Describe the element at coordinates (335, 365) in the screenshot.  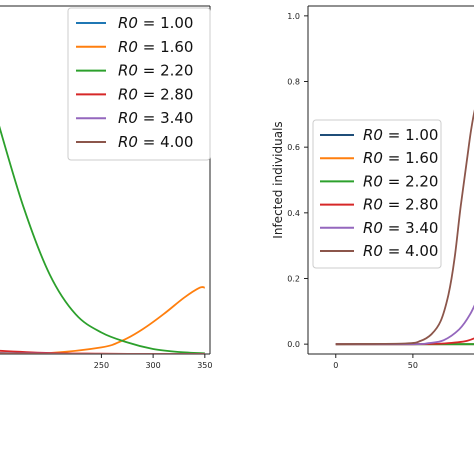
I see `right-x-tick-label: 0` at that location.